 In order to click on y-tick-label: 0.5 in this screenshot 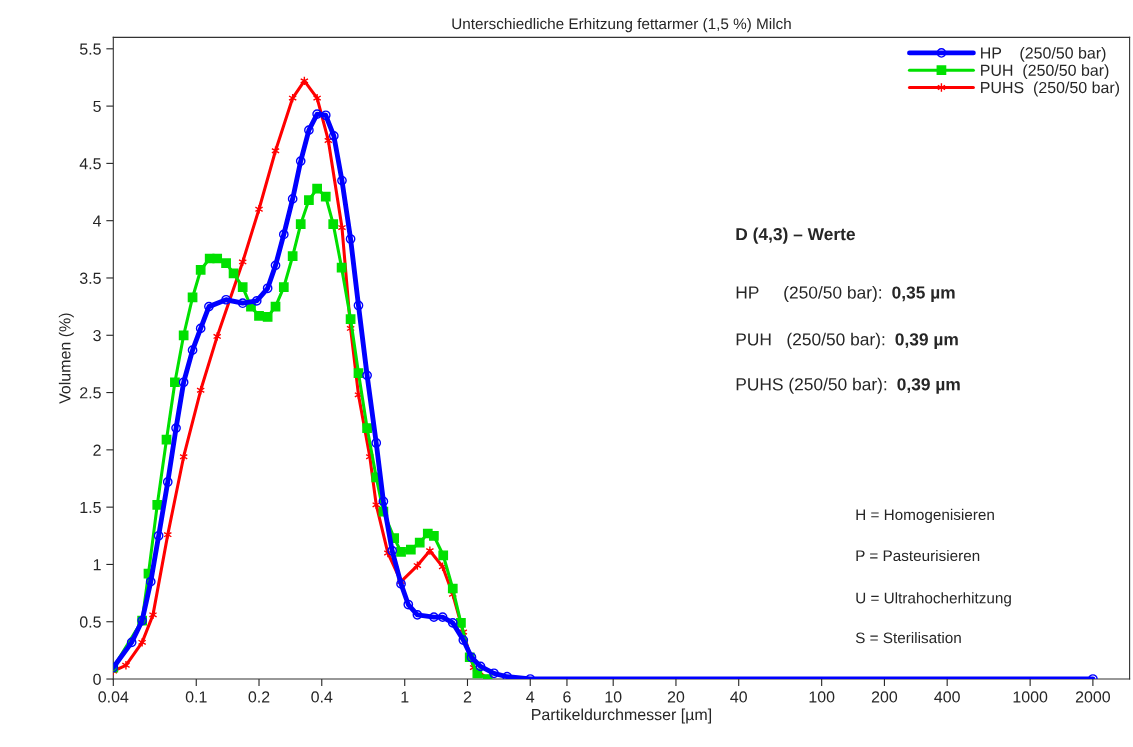, I will do `click(90, 622)`.